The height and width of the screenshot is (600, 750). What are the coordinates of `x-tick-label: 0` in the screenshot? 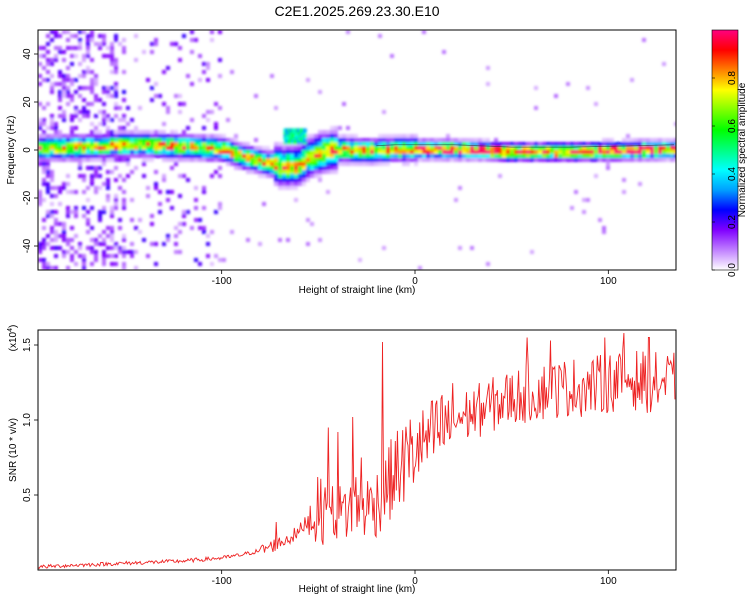 It's located at (415, 581).